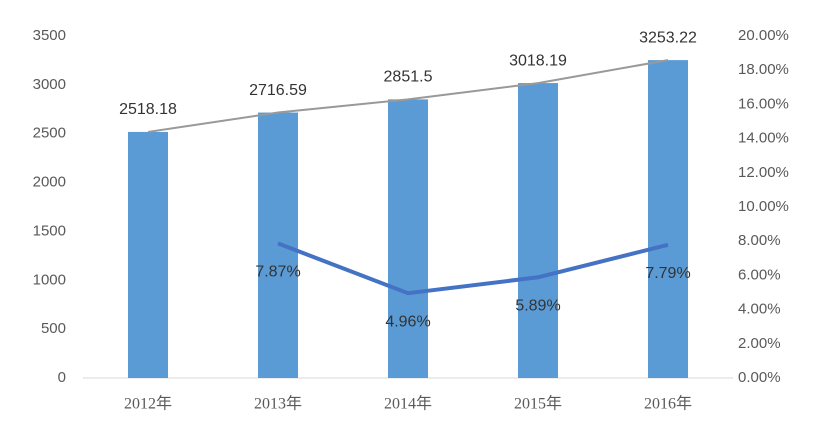 The image size is (830, 428). Describe the element at coordinates (763, 35) in the screenshot. I see `y2-tick-label: 20.00%` at that location.